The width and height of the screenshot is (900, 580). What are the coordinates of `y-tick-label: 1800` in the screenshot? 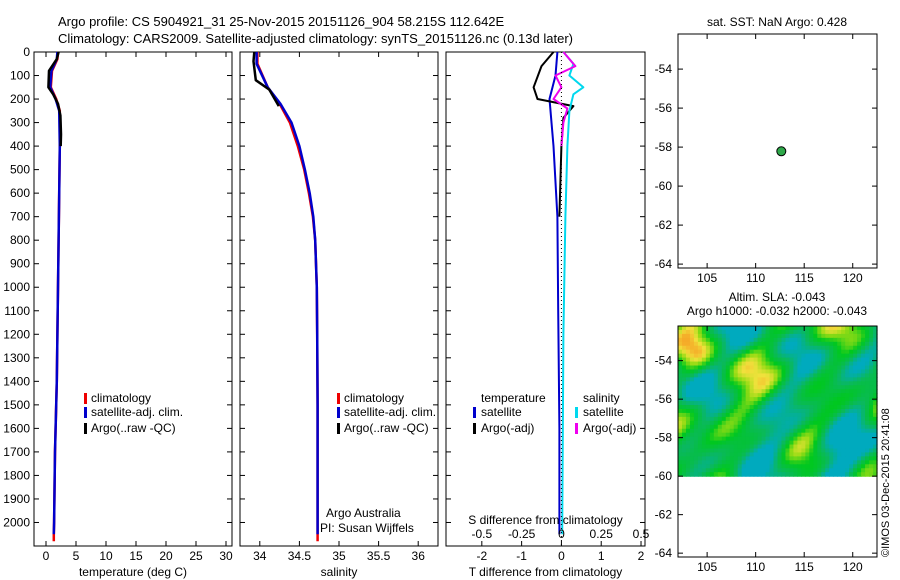 It's located at (16, 475).